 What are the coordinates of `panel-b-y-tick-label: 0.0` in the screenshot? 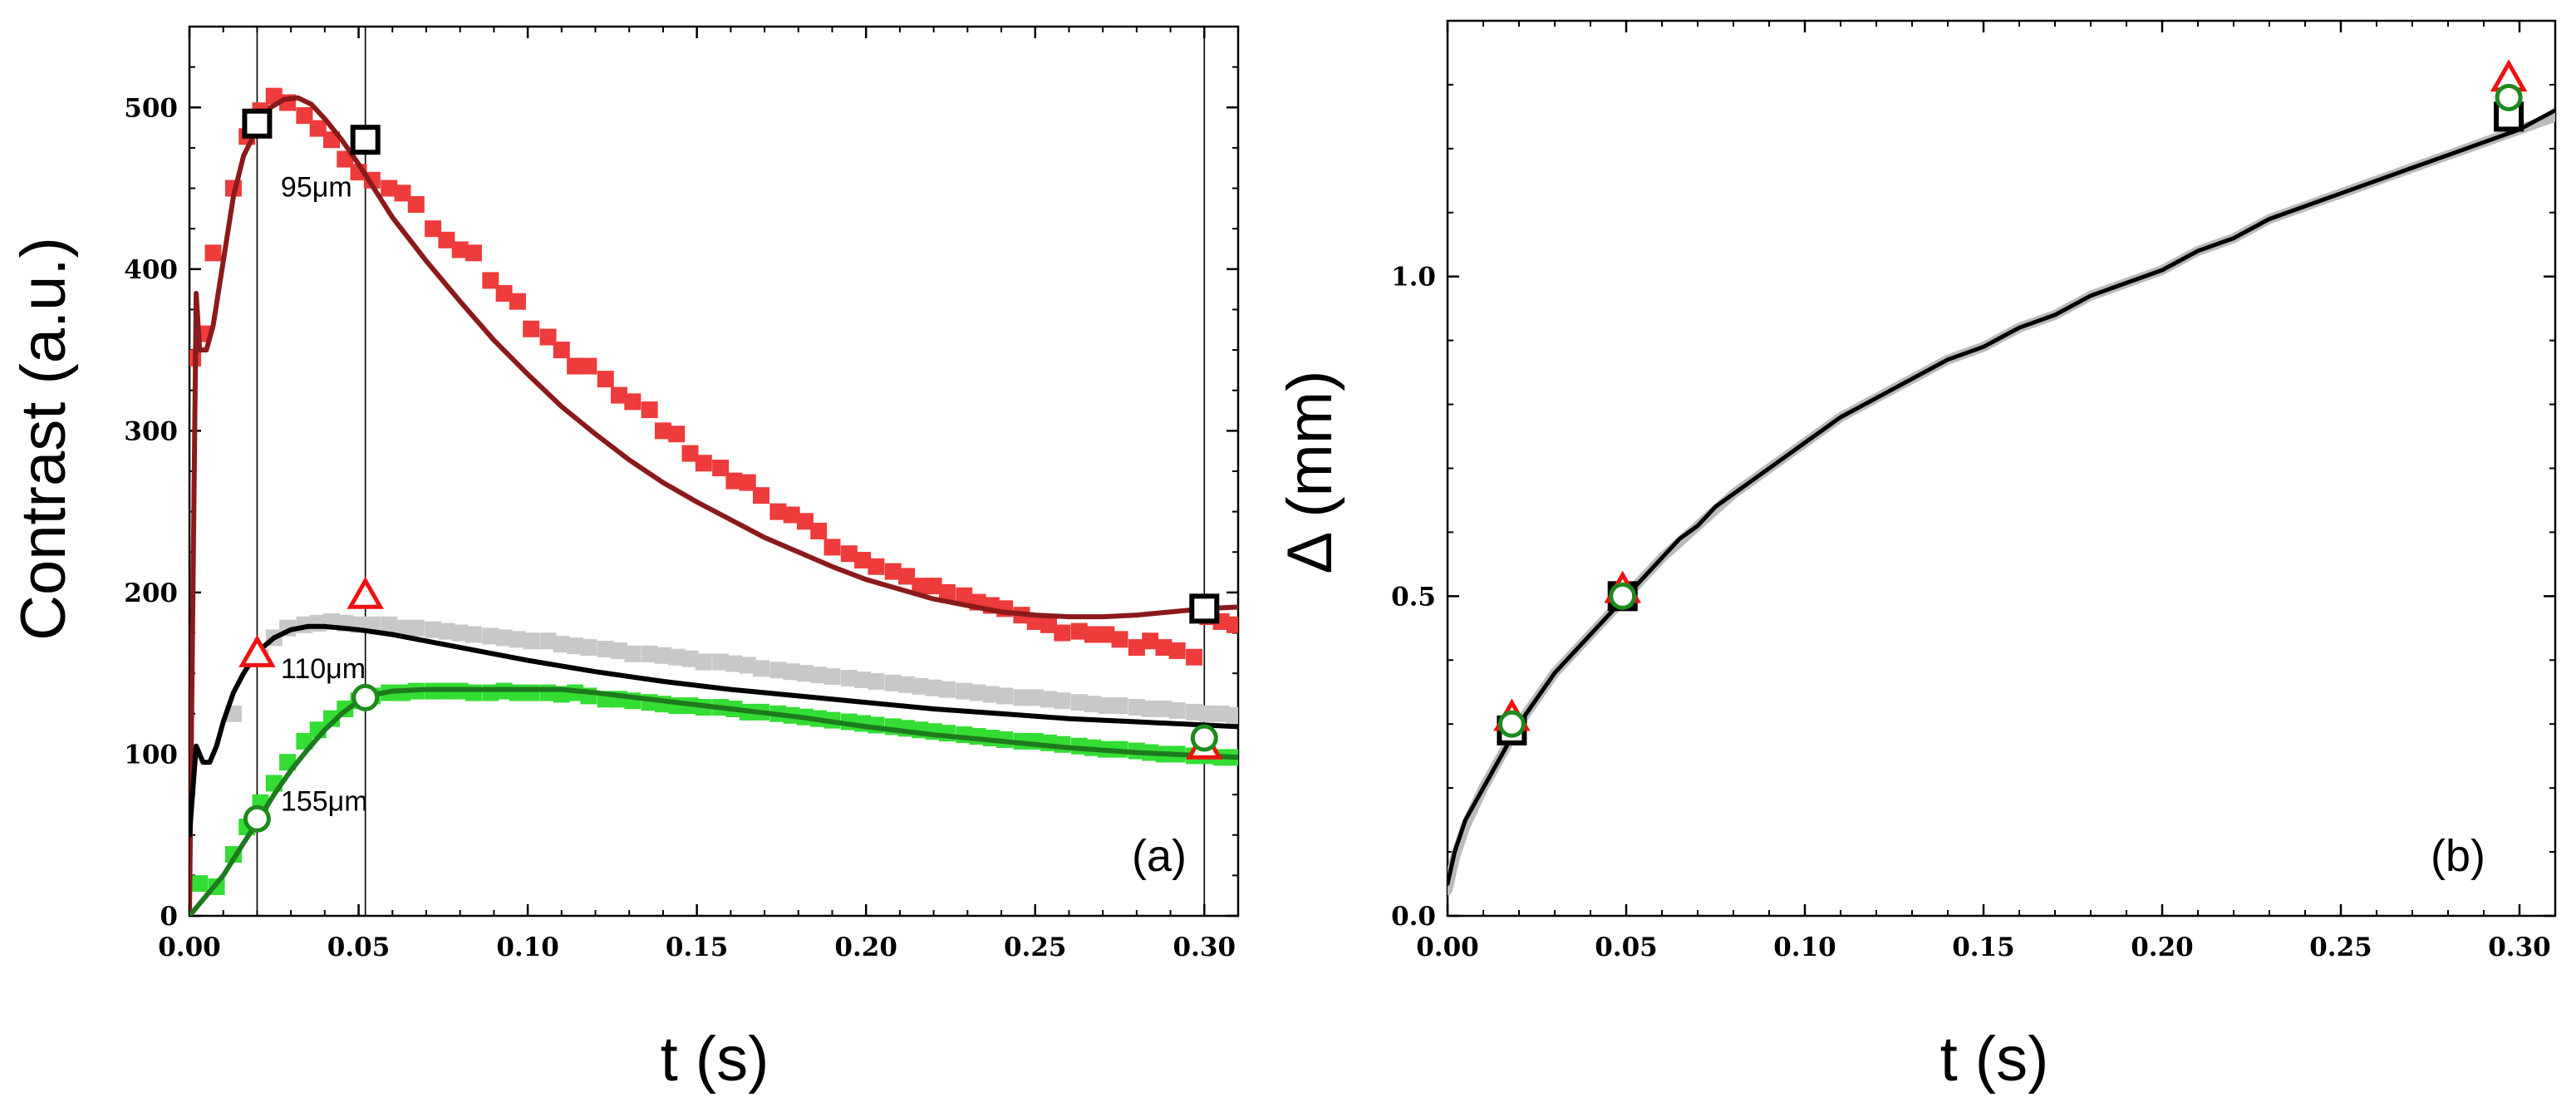 It's located at (1413, 917).